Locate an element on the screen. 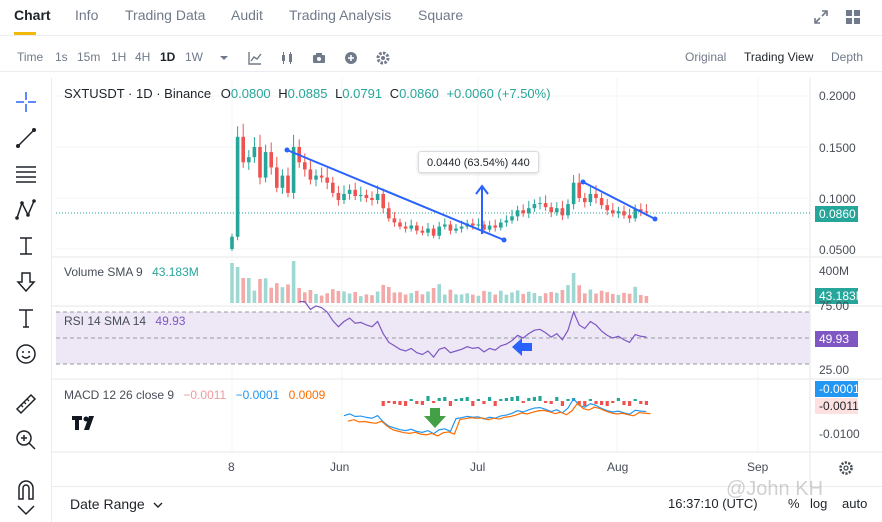 The width and height of the screenshot is (882, 522). candlesticks is located at coordinates (439, 187).